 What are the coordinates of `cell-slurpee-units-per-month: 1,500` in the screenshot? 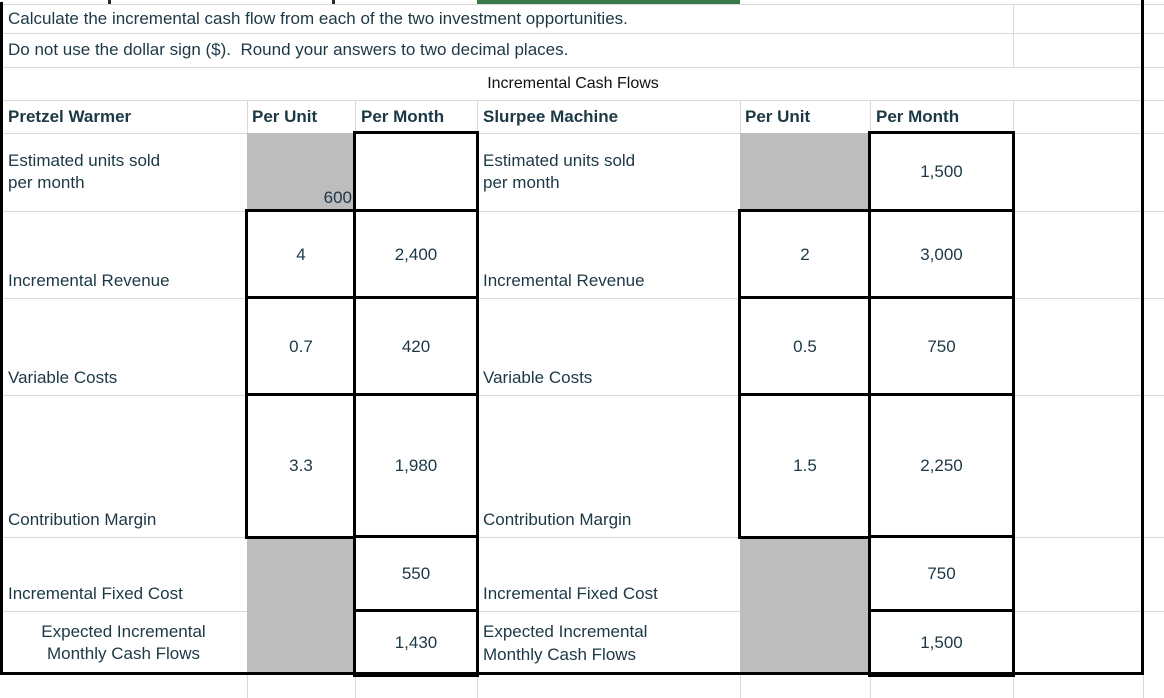 It's located at (941, 172).